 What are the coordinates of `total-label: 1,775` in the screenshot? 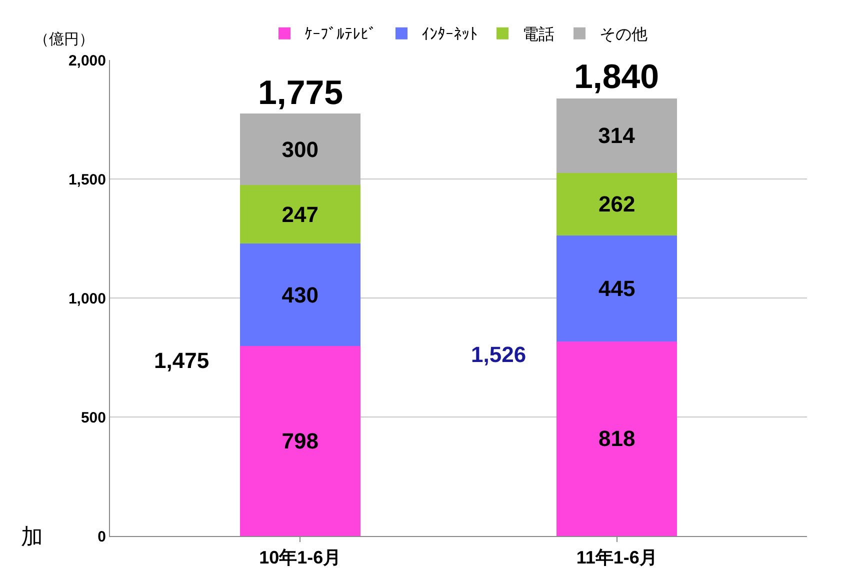 It's located at (301, 93).